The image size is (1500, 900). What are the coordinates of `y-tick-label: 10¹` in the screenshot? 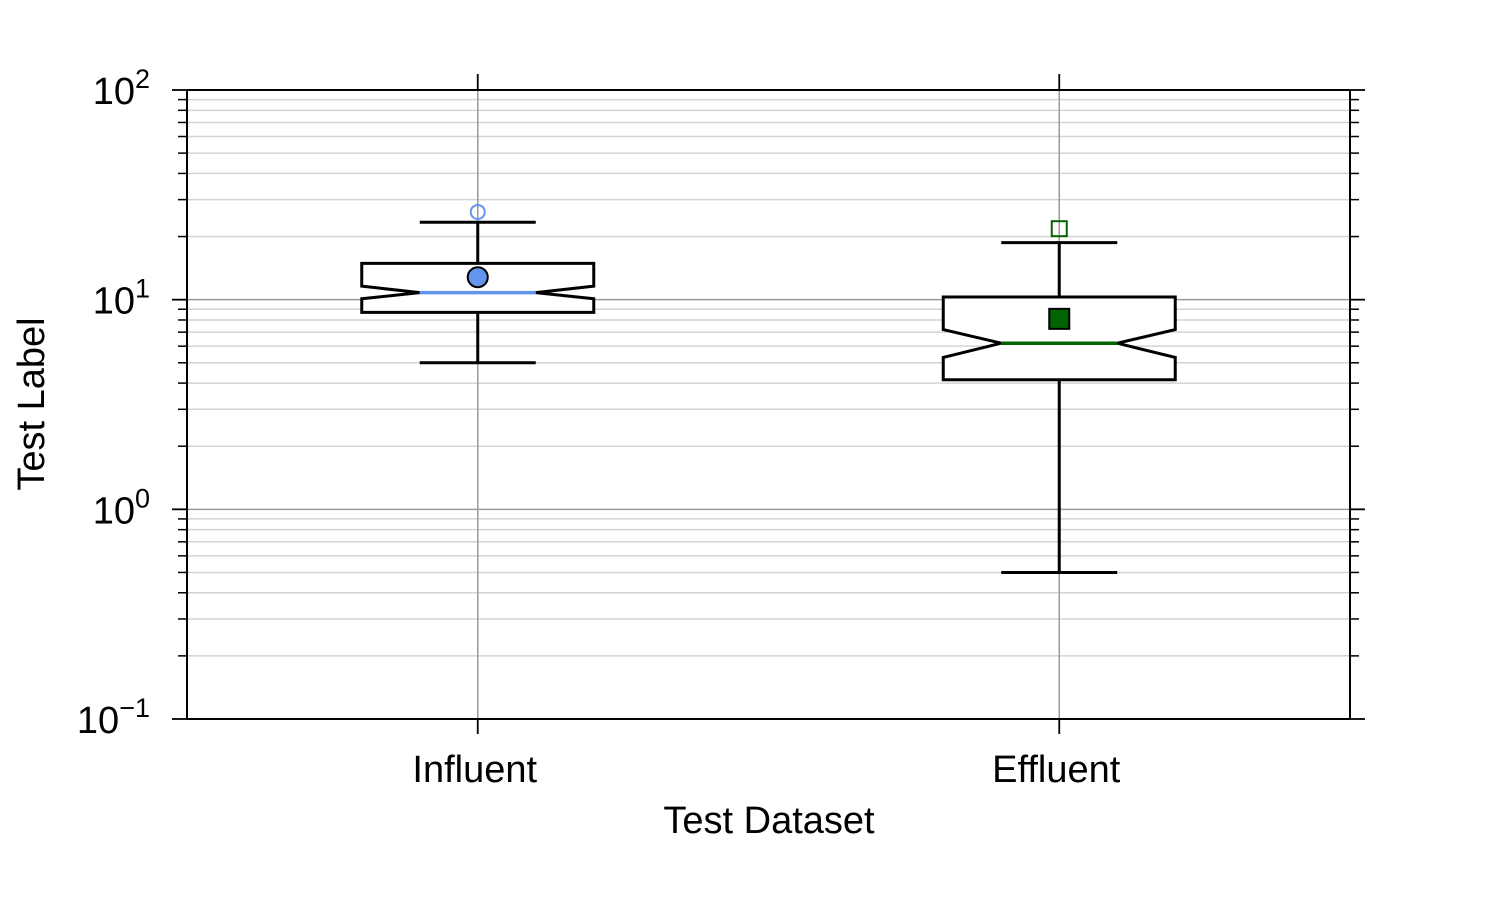 It's located at (121, 298).